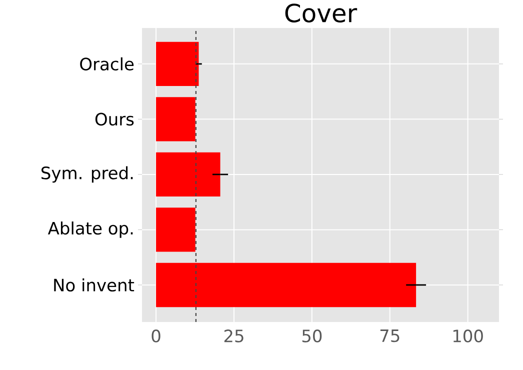 This screenshot has height=370, width=523. I want to click on y-tick-label: Ablate op., so click(90, 229).